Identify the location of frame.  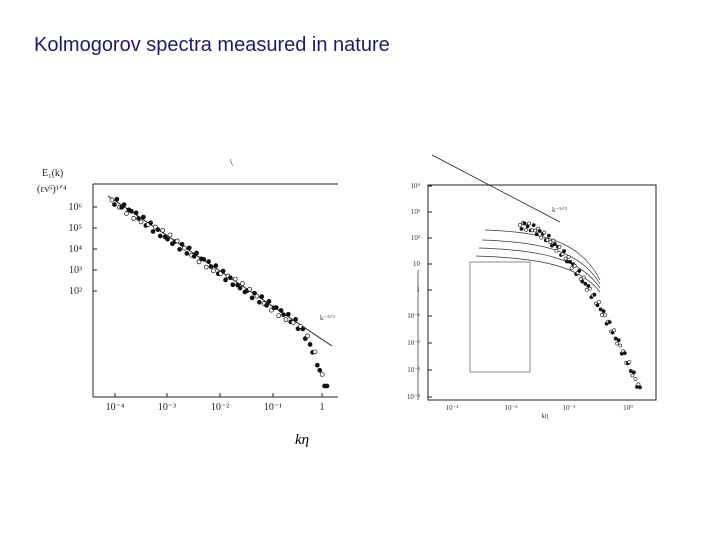
(542, 292).